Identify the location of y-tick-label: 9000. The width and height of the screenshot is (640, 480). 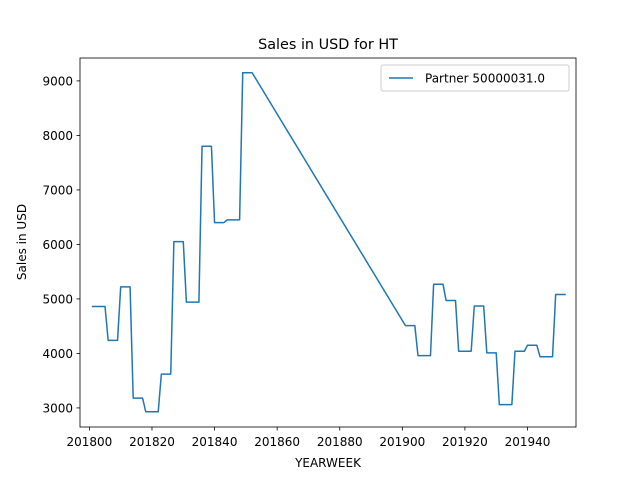
(57, 81).